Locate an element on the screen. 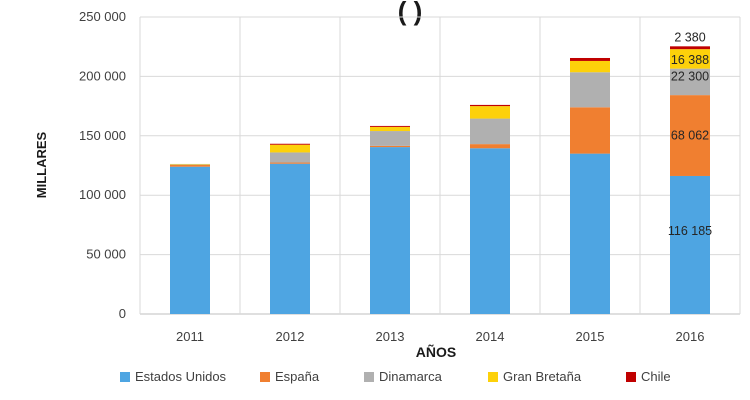  bar-gran-bretaña-2016 is located at coordinates (690, 59).